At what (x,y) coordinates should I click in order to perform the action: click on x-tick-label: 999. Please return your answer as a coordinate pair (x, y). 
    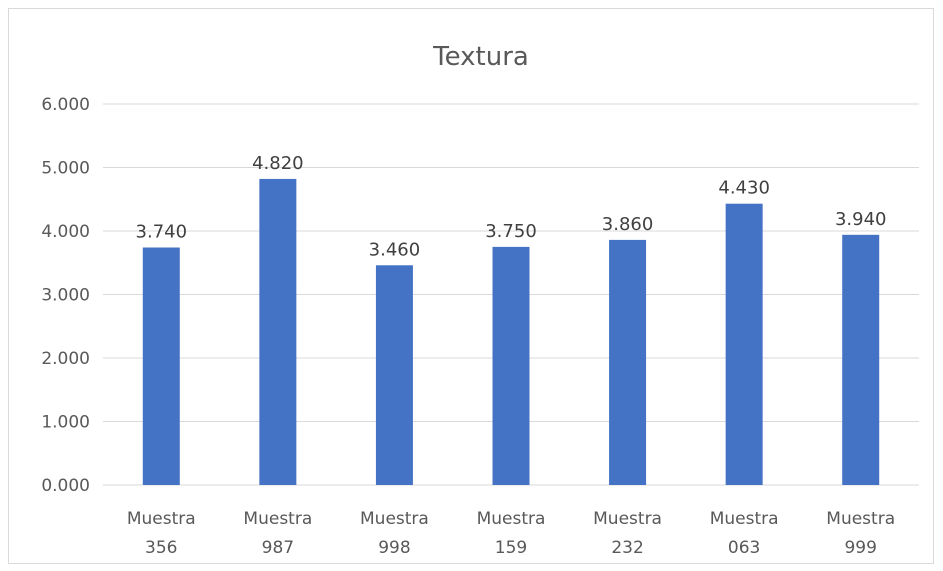
    Looking at the image, I should click on (860, 548).